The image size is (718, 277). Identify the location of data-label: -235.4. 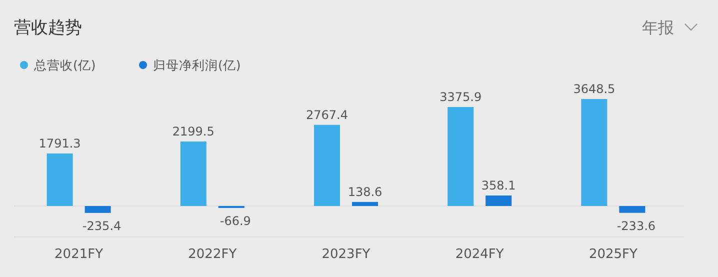
(102, 225).